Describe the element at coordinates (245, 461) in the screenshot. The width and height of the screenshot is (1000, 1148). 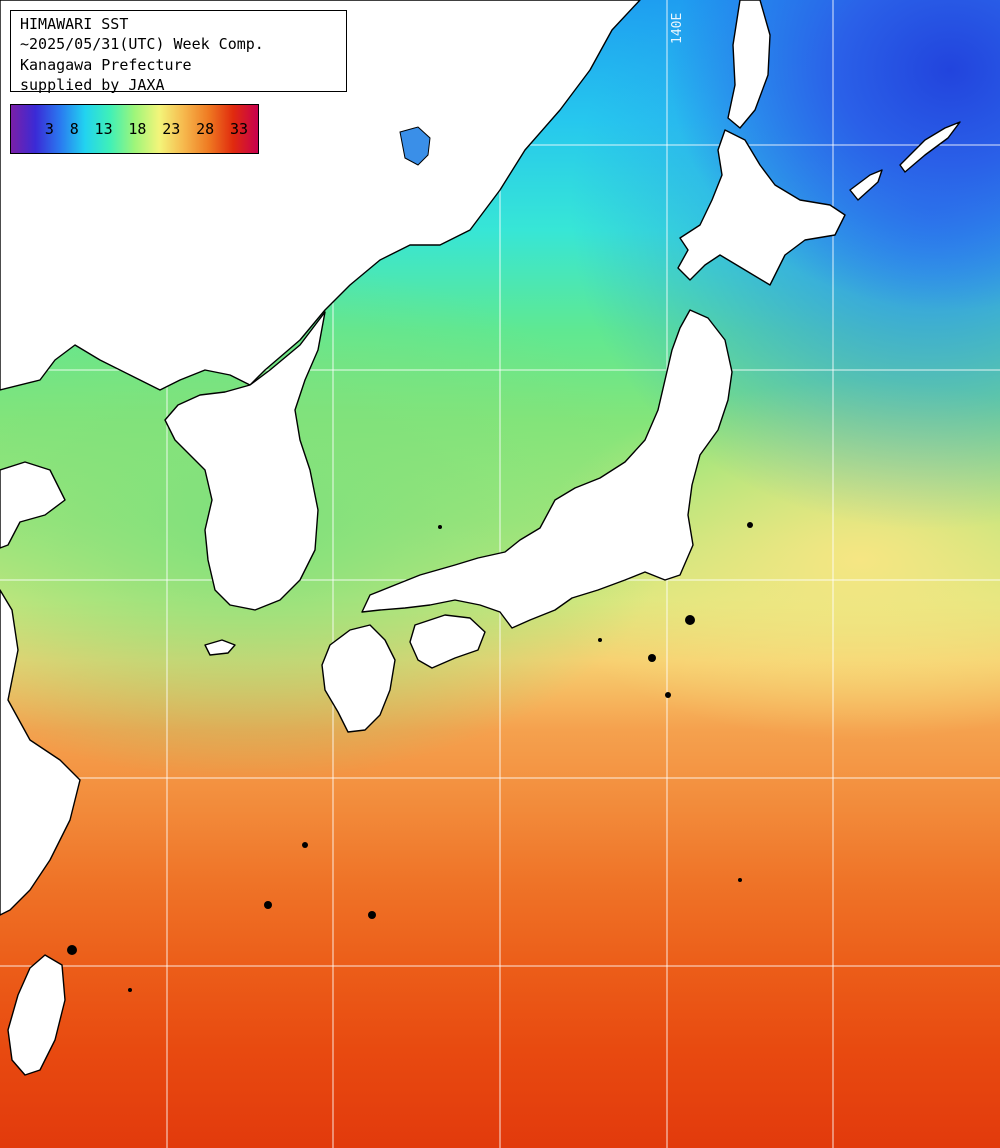
I see `korean-peninsula` at that location.